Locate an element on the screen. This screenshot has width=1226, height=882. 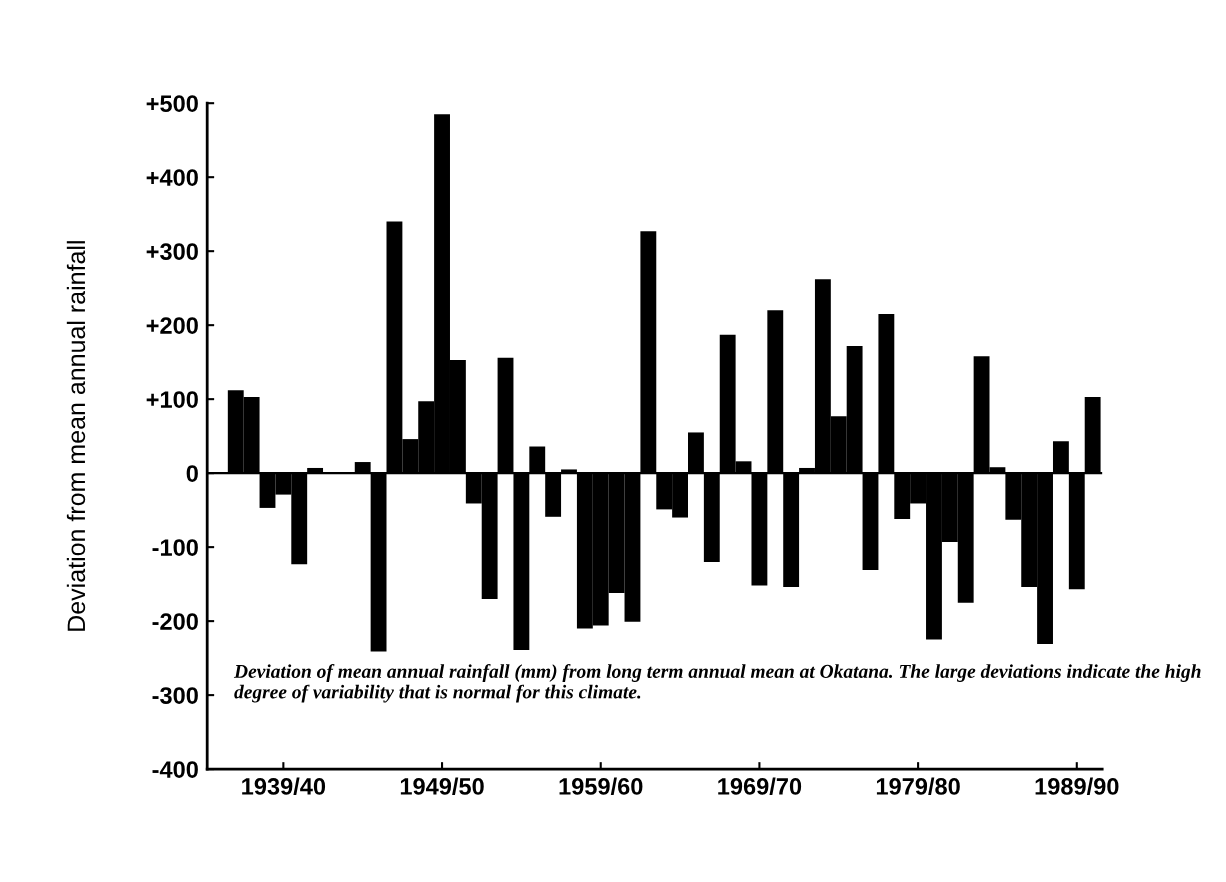
x-tick-label: 1959/60 is located at coordinates (601, 786).